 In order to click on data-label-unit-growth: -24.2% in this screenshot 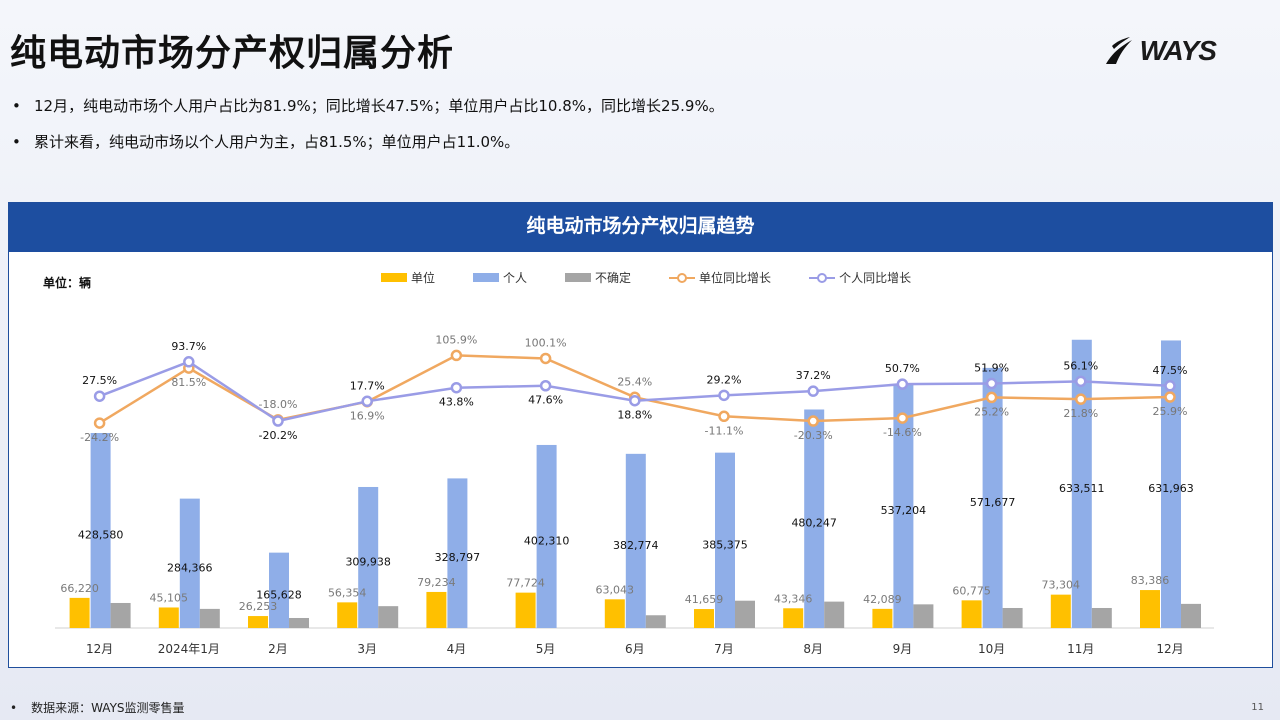, I will do `click(99, 437)`.